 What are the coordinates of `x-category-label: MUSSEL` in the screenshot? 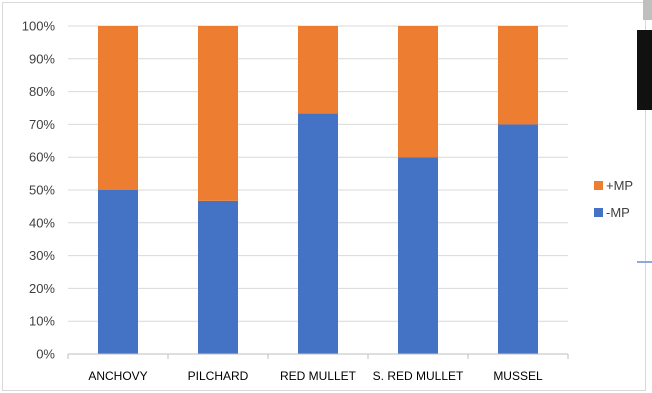 It's located at (518, 376).